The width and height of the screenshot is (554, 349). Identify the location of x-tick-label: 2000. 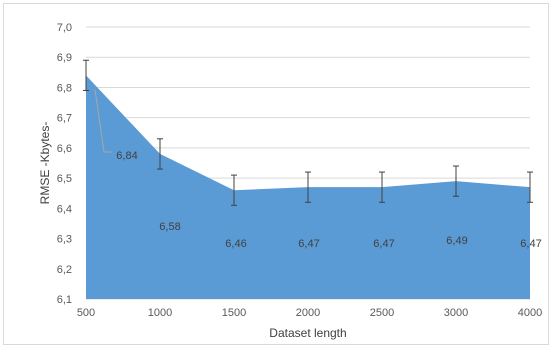
(308, 313).